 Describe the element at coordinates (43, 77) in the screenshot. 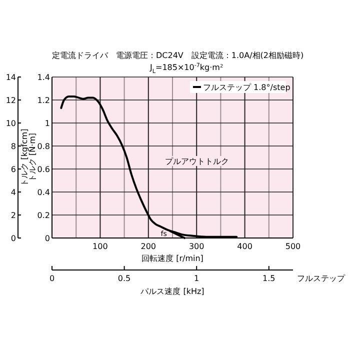

I see `y-tick-label: 1.4` at that location.